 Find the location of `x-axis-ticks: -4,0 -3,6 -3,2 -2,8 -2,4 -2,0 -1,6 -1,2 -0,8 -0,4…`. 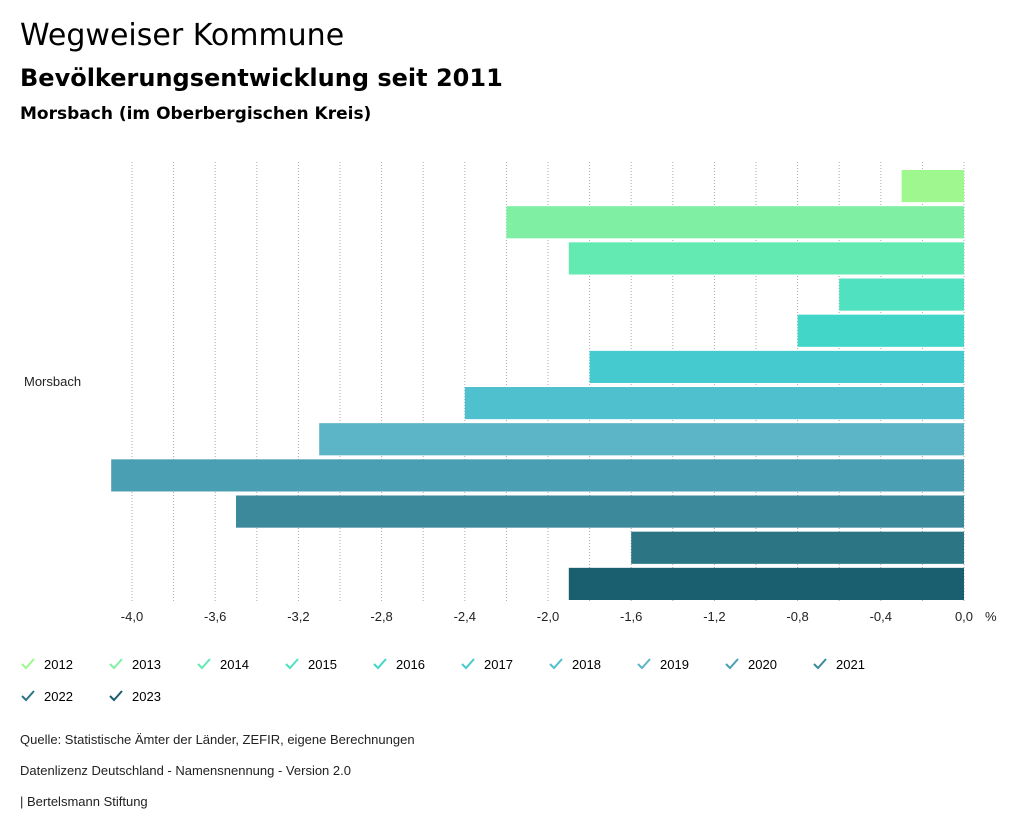

x-axis-ticks: -4,0 -3,6 -3,2 -2,8 -2,4 -2,0 -1,6 -1,2 -0,8 -0,4… is located at coordinates (547, 616).